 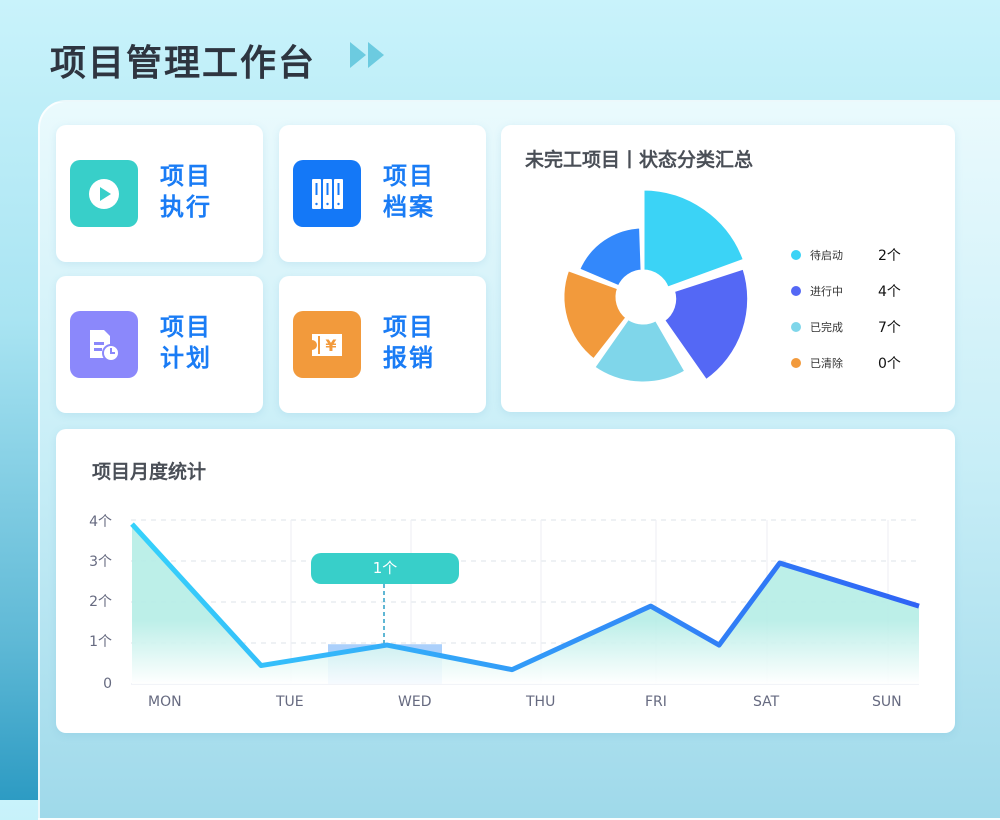 I want to click on legend-label: 进行中, so click(x=826, y=291).